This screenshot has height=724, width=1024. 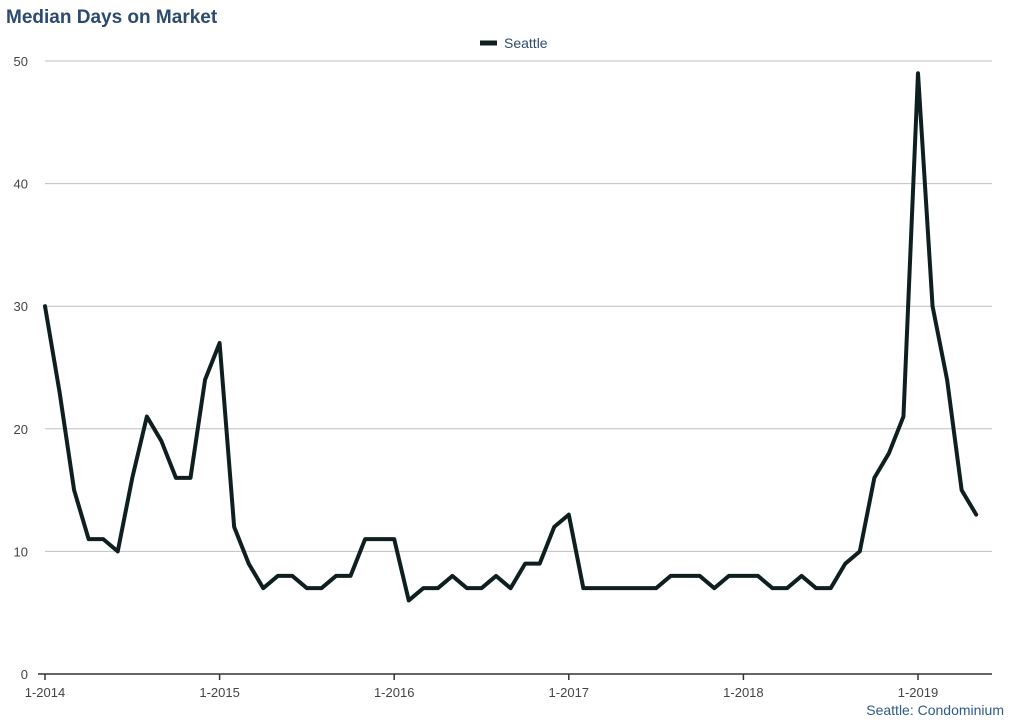 I want to click on y-axis-ticks: 0 10 20 30 40 50, so click(x=21, y=368).